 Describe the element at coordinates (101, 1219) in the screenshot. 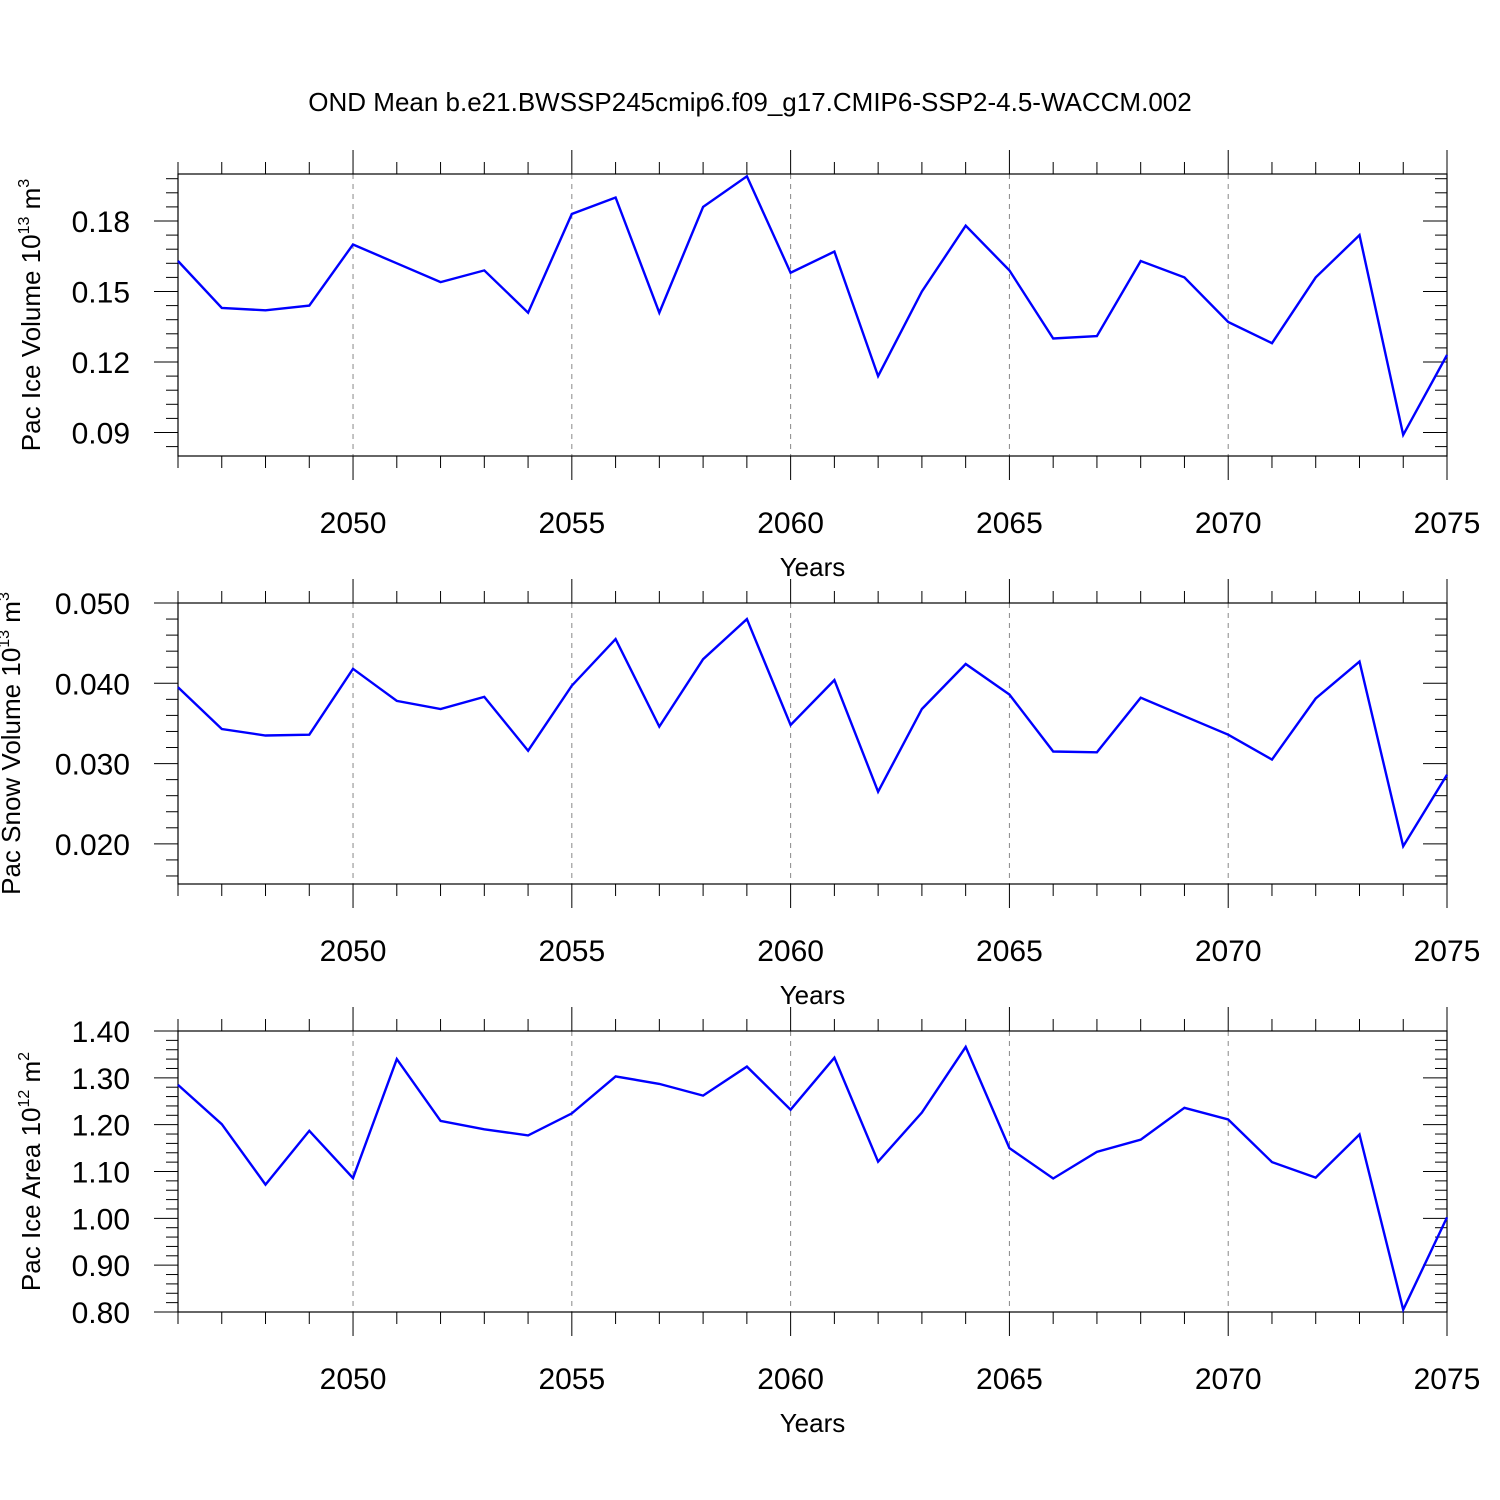

I see `y-tick-label: 1.00` at that location.